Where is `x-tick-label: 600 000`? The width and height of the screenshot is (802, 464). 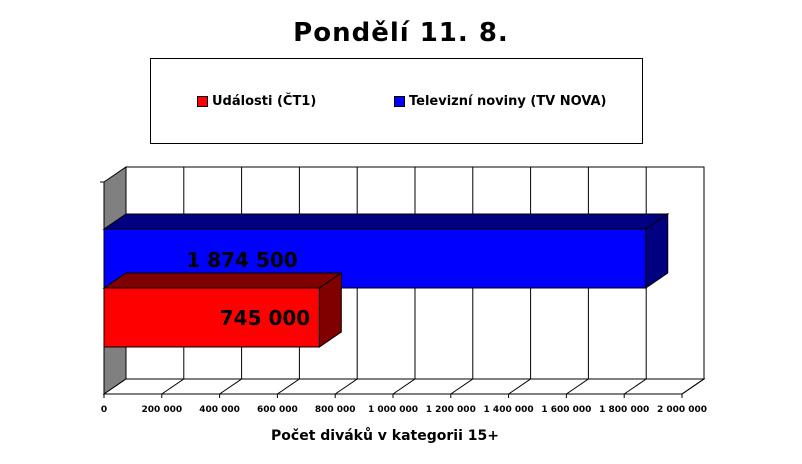 x-tick-label: 600 000 is located at coordinates (277, 410).